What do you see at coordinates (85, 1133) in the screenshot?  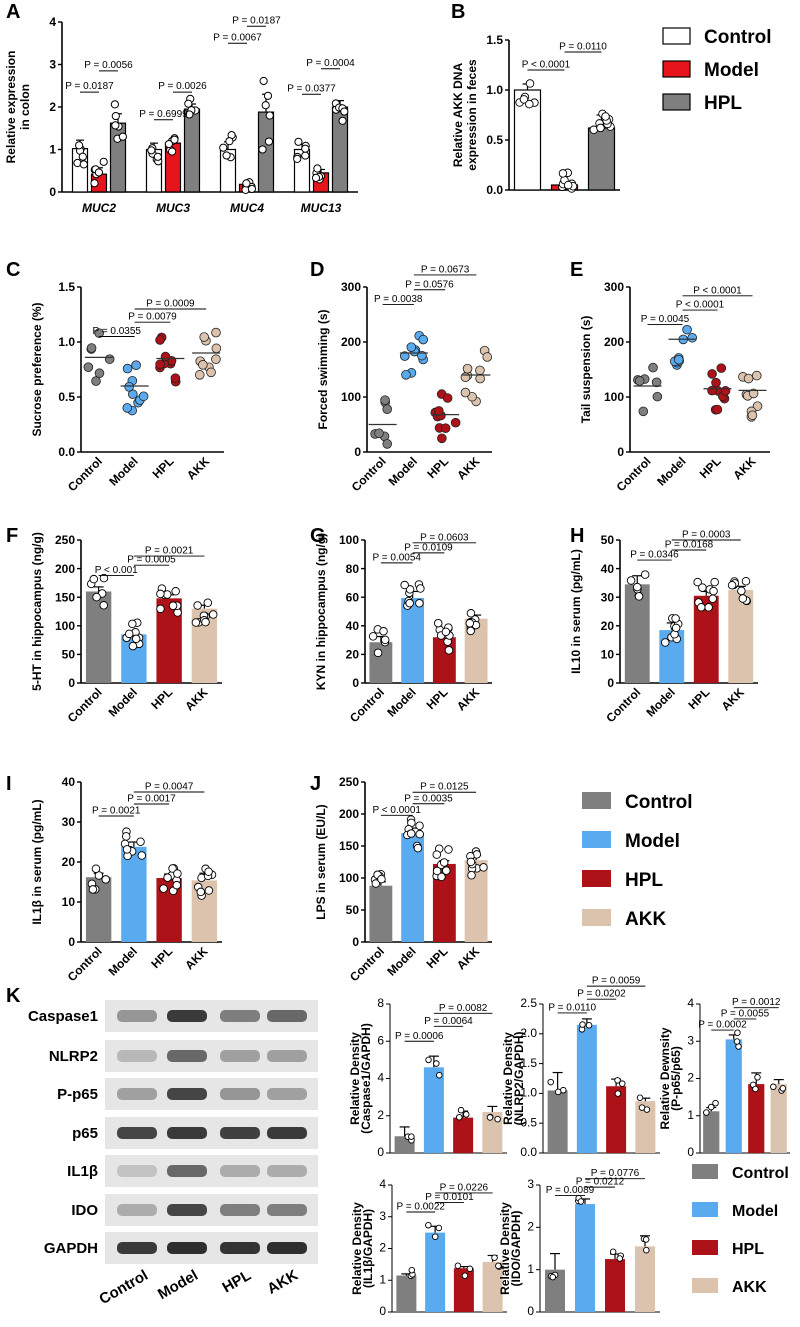 I see `blot-row-label-p65: p65` at bounding box center [85, 1133].